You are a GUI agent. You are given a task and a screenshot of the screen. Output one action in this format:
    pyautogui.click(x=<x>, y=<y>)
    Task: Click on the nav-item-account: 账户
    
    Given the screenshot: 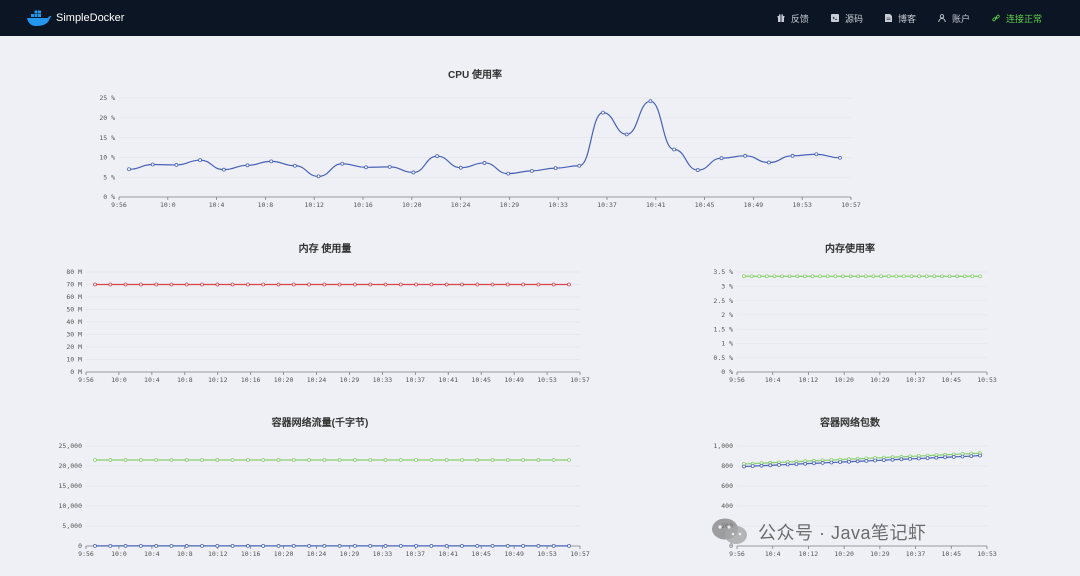 What is the action you would take?
    pyautogui.click(x=954, y=18)
    